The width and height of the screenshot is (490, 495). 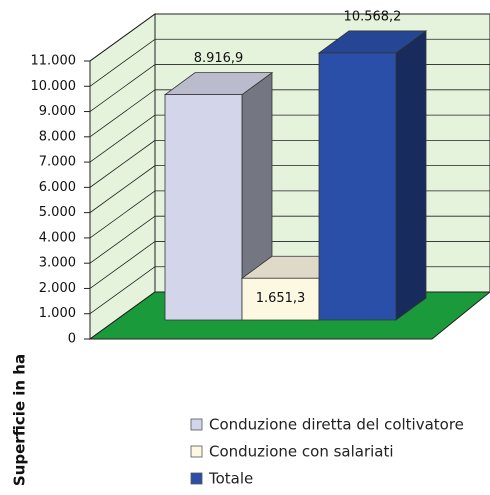 I want to click on y-tick-label: 2.000, so click(x=57, y=288).